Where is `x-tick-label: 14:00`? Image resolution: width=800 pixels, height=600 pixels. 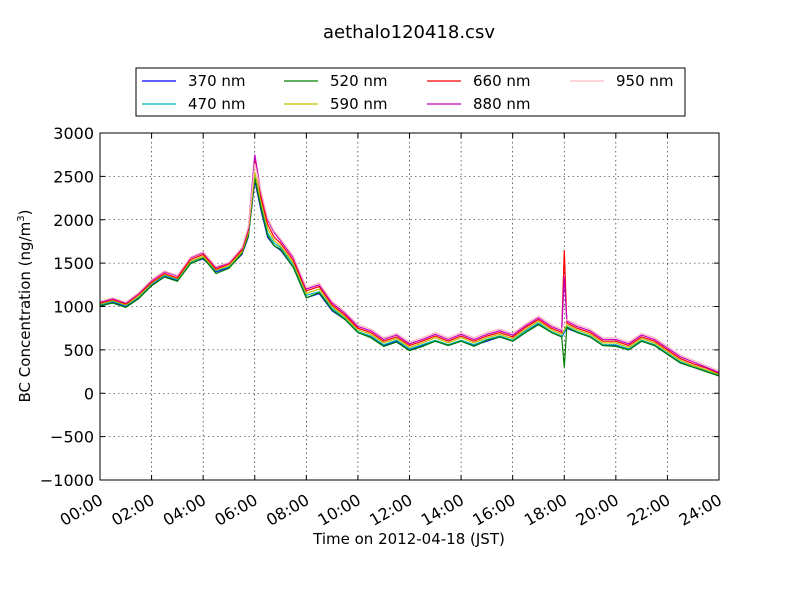
x-tick-label: 14:00 is located at coordinates (442, 510).